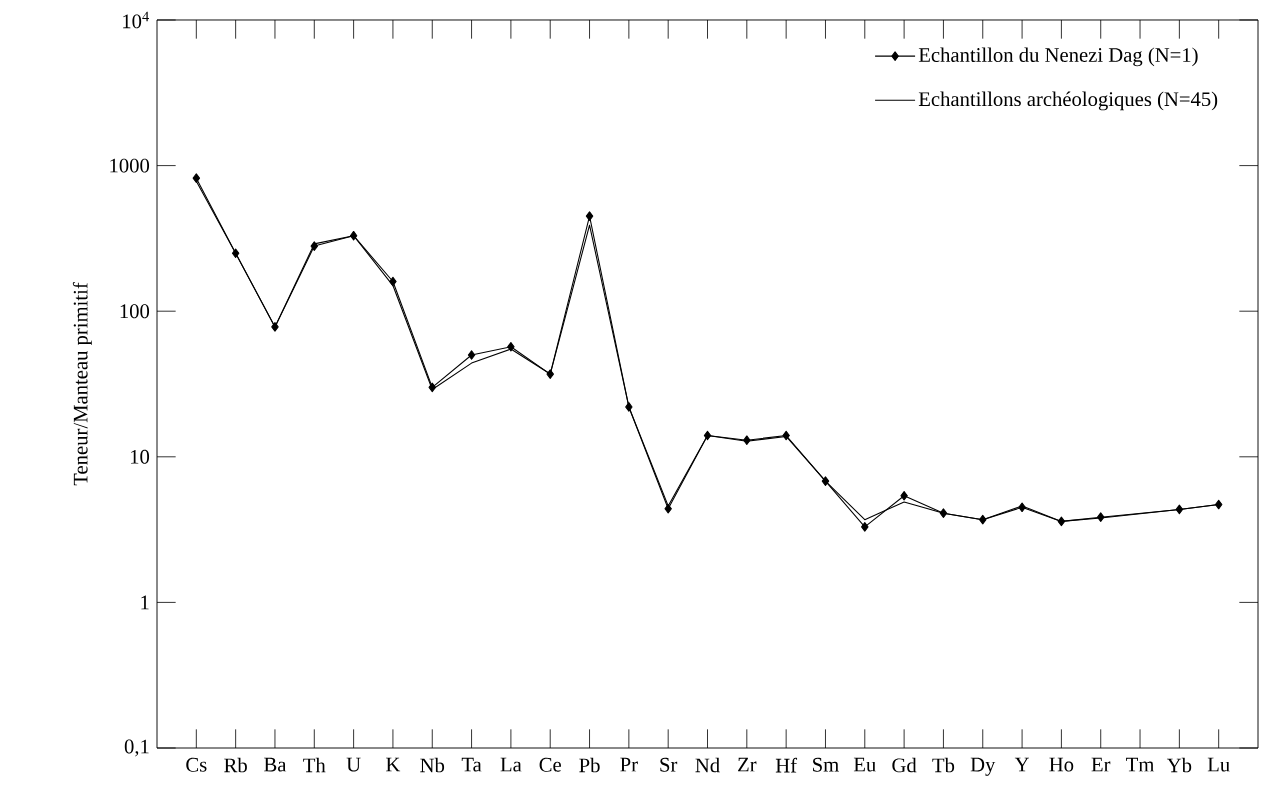 The height and width of the screenshot is (793, 1263). What do you see at coordinates (135, 311) in the screenshot?
I see `y-tick-label: 100` at bounding box center [135, 311].